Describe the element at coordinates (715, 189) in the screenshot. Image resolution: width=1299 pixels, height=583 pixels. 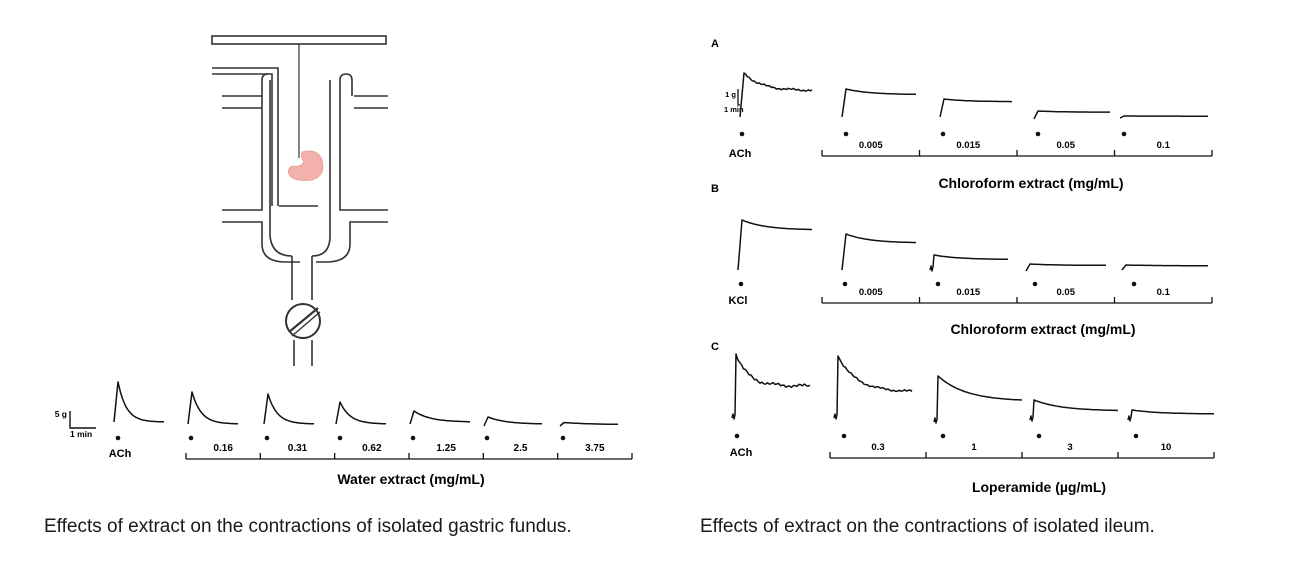
I see `panel-letter-b: B` at that location.